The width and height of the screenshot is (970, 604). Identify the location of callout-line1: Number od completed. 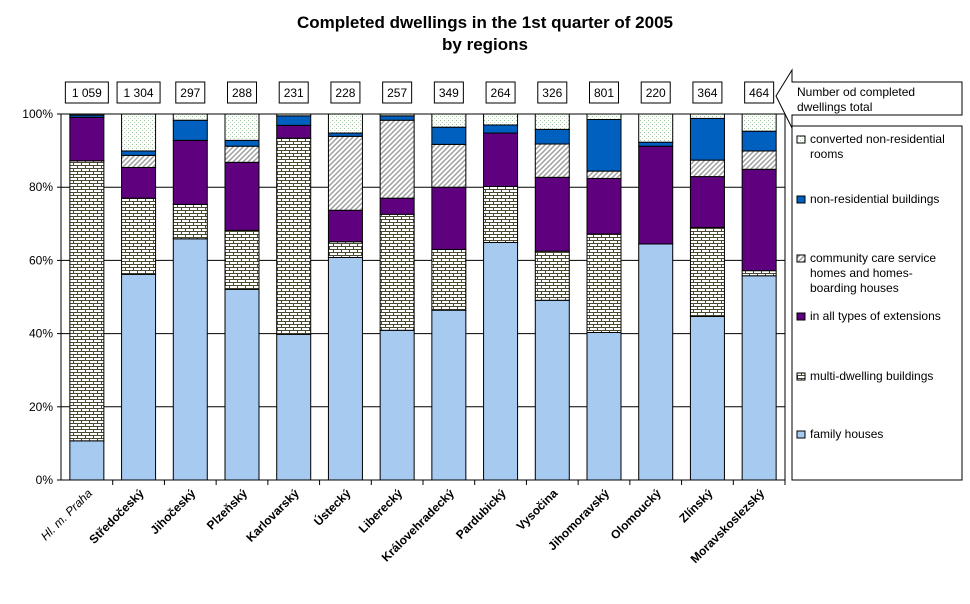
(856, 92).